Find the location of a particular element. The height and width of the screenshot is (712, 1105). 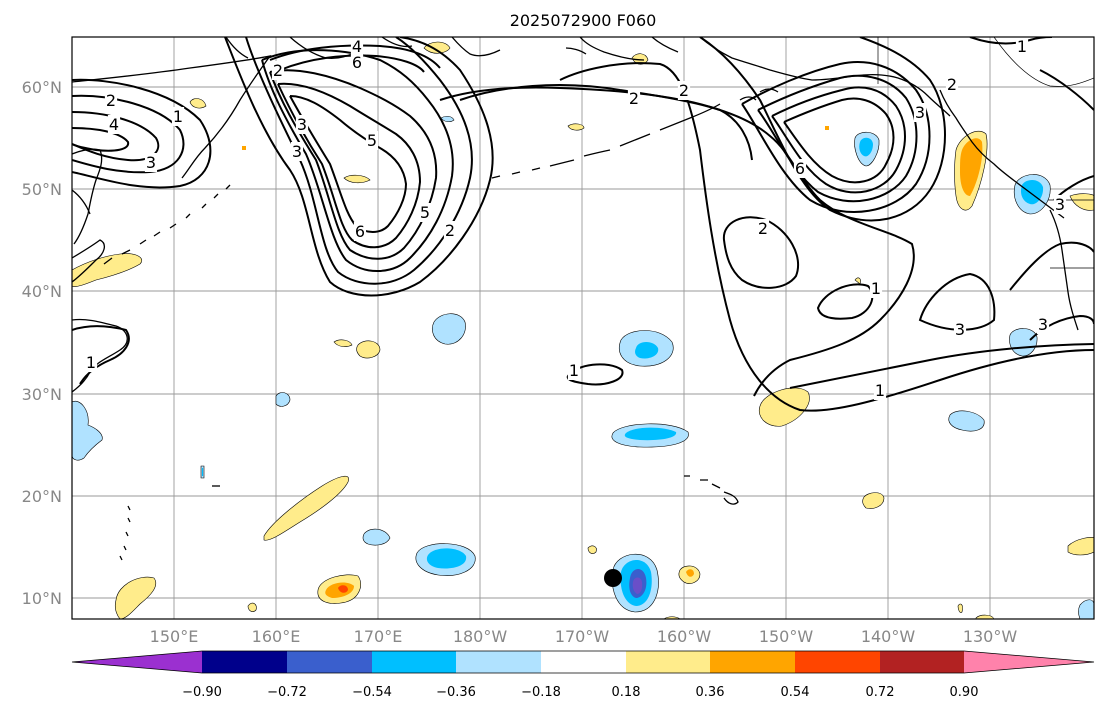

contour-ne-1b is located at coordinates (1066, 90).